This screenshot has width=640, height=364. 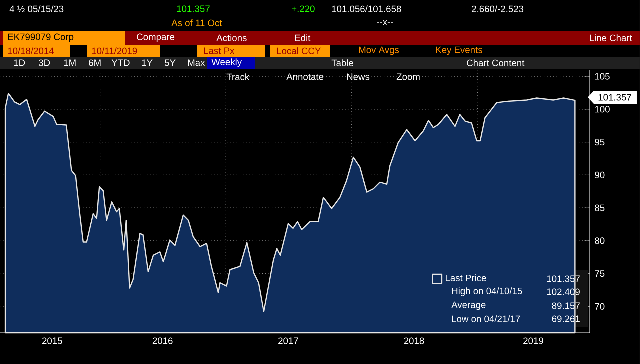 I want to click on chart-subtitle: As of 11 Oct, so click(x=197, y=23).